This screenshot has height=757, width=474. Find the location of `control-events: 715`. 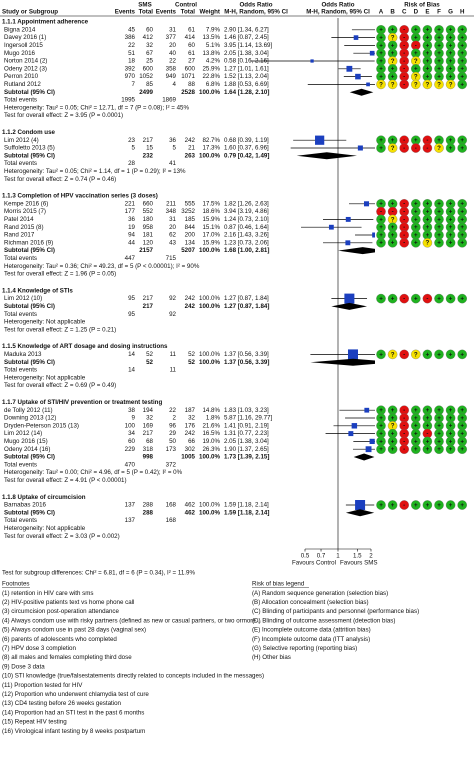

control-events: 715 is located at coordinates (171, 258).